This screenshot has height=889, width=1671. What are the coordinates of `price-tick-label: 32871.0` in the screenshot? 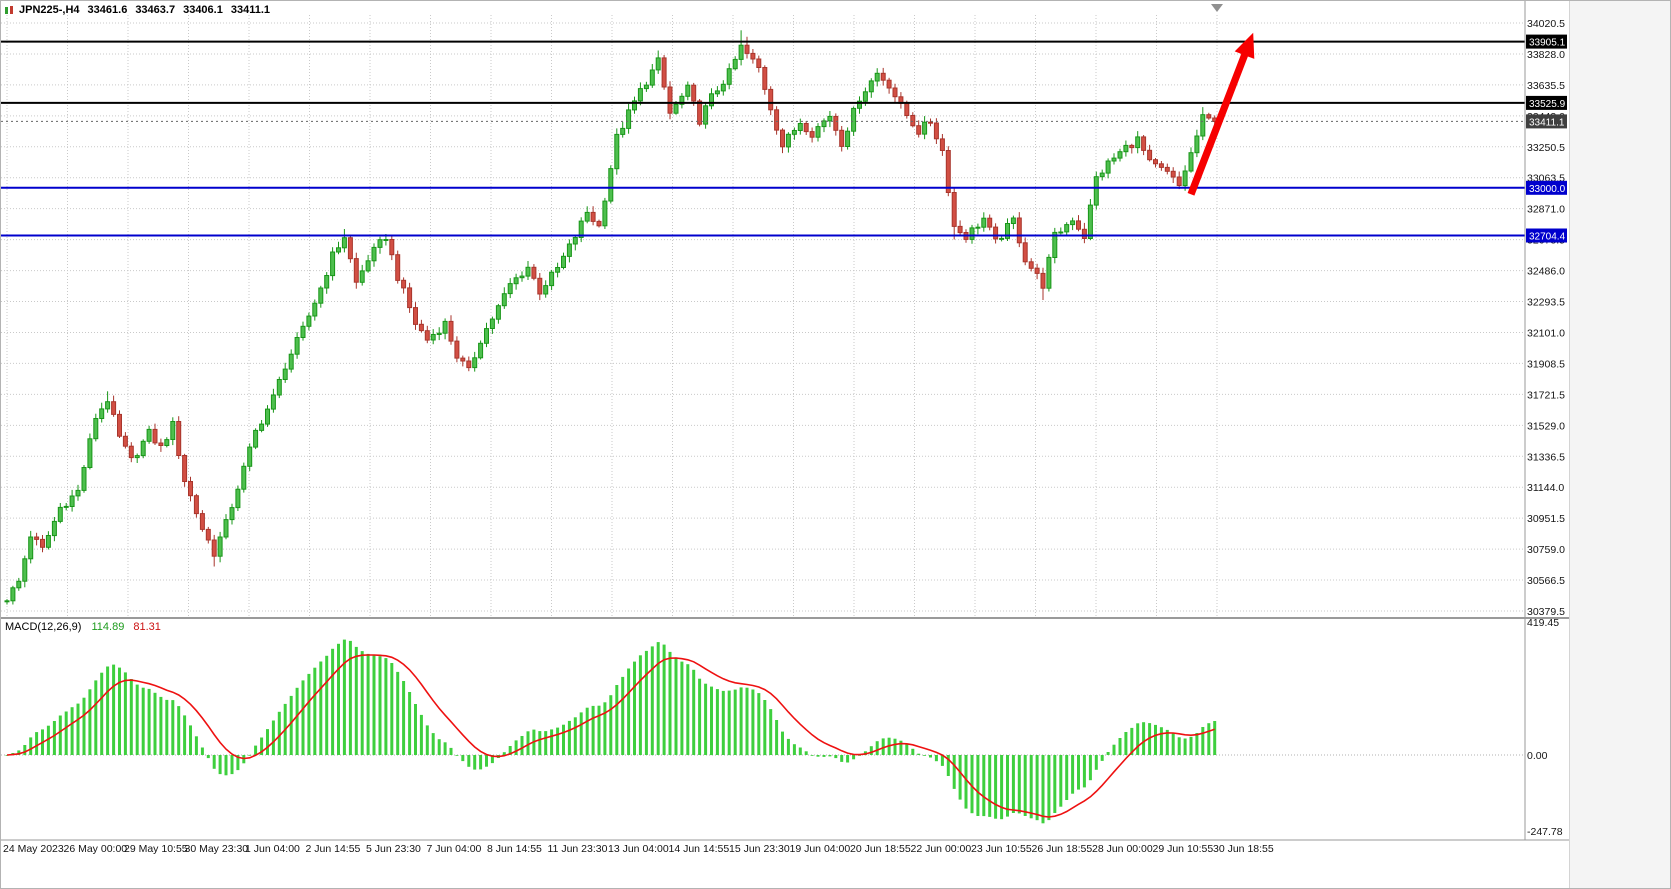 It's located at (1546, 210).